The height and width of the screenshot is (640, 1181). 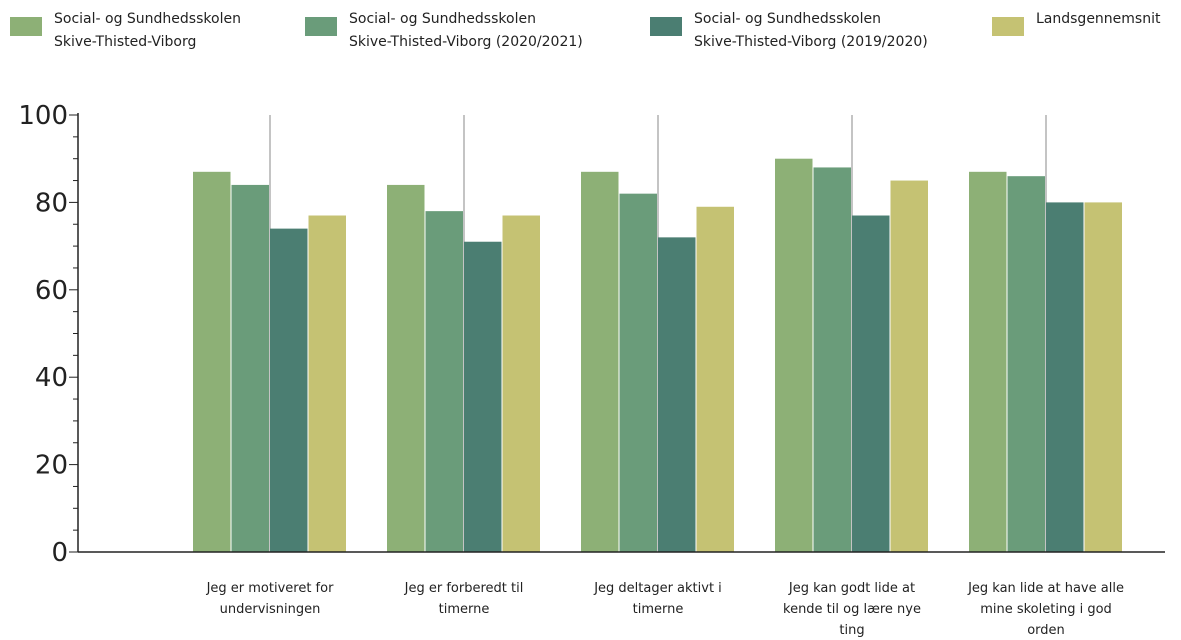 What do you see at coordinates (466, 42) in the screenshot?
I see `legend-label: Skive-Thisted-Viborg (2020/2021)` at bounding box center [466, 42].